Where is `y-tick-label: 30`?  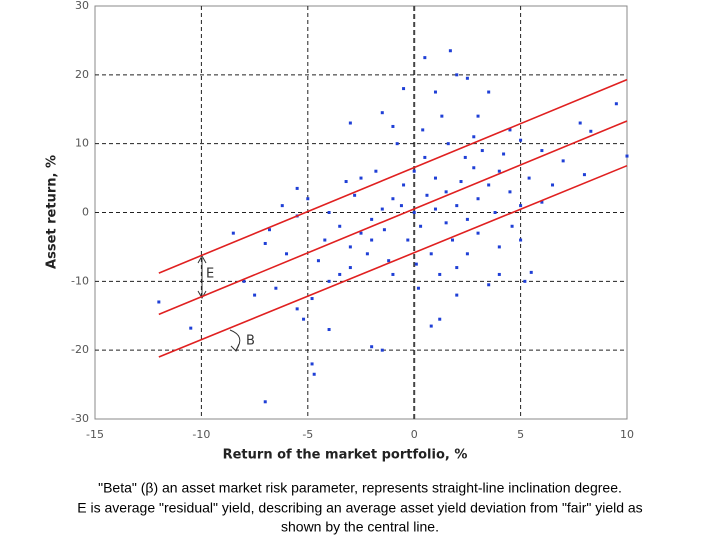
y-tick-label: 30 is located at coordinates (82, 6).